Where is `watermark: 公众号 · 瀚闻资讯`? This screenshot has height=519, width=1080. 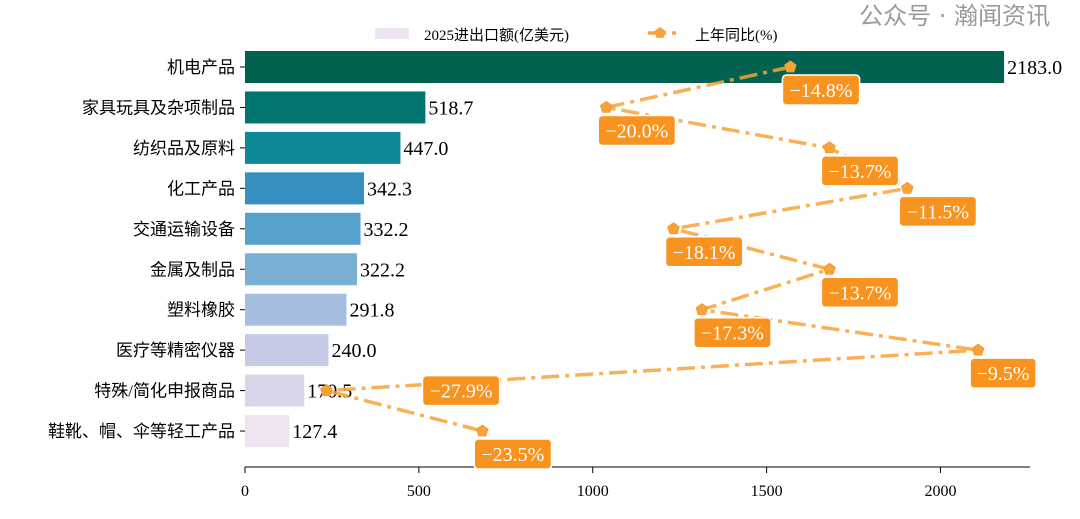
watermark: 公众号 · 瀚闻资讯 is located at coordinates (954, 16).